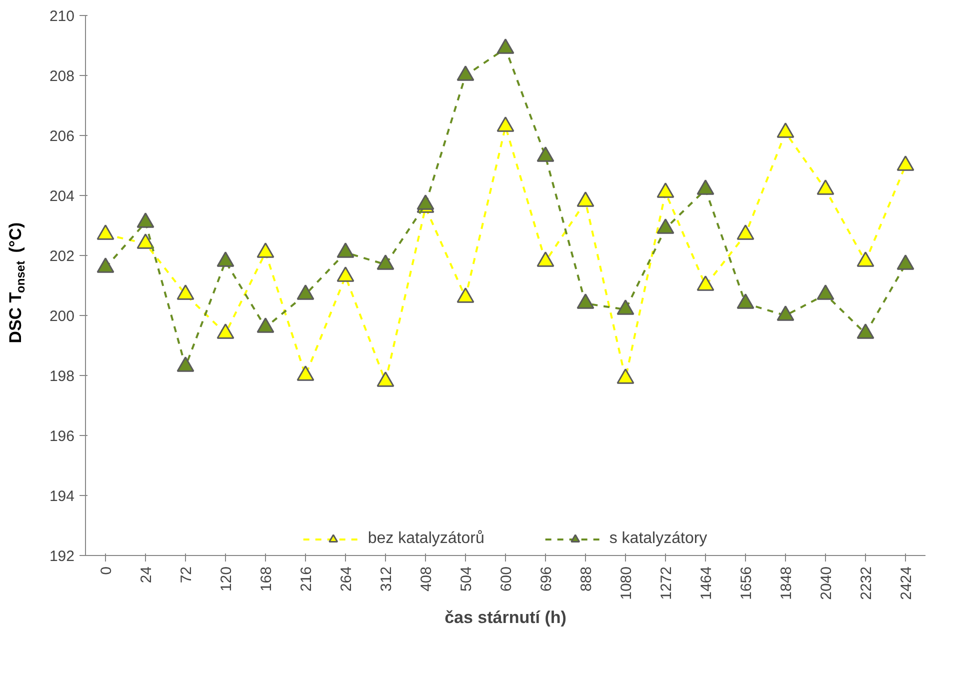  What do you see at coordinates (17, 283) in the screenshot?
I see `y-axis-title: DSC Tonset (°C)` at bounding box center [17, 283].